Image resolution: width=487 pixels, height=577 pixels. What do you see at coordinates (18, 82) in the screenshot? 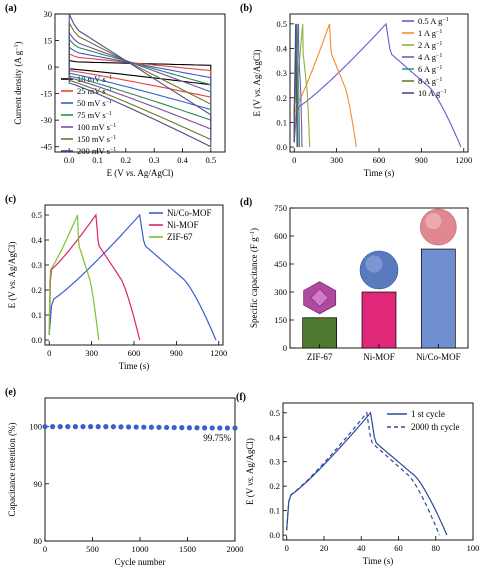
I see `y-axis-label: Current density (A g−1)` at bounding box center [18, 82].